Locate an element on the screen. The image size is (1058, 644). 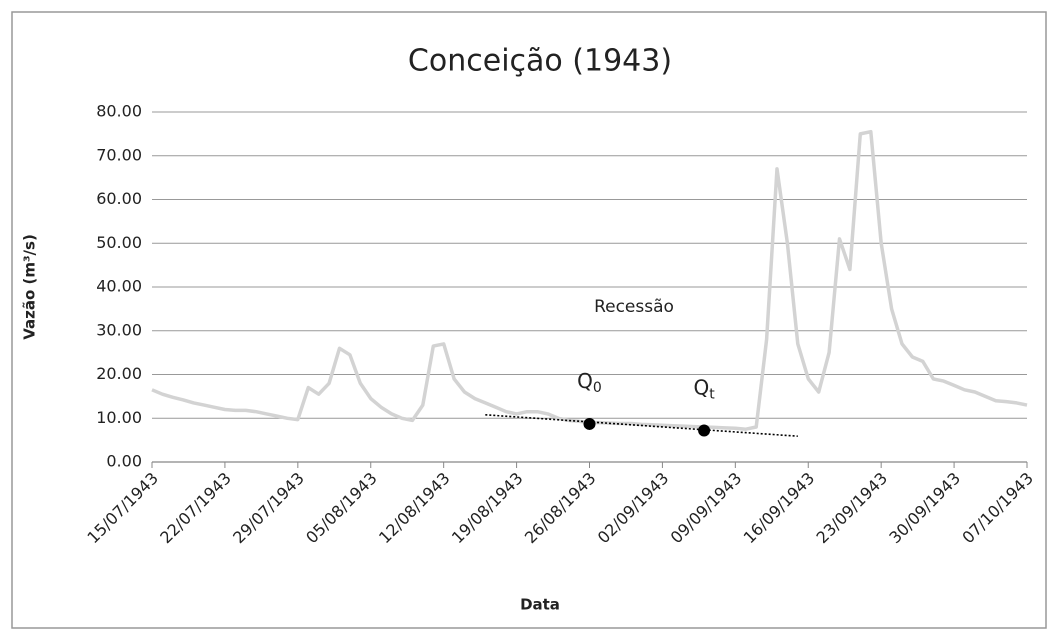
chart-title: Conceição (1943) is located at coordinates (540, 61).